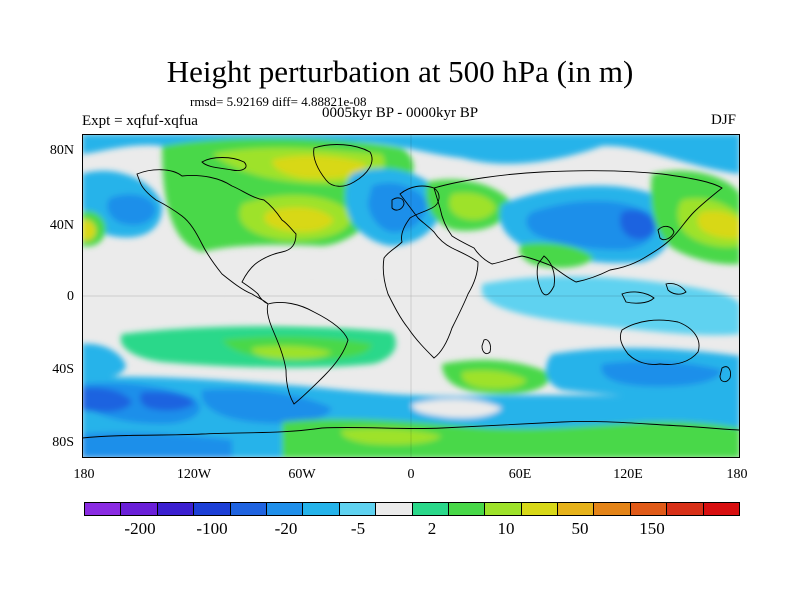  Describe the element at coordinates (140, 121) in the screenshot. I see `experiment-label: Expt = xqfuf-xqfua` at that location.